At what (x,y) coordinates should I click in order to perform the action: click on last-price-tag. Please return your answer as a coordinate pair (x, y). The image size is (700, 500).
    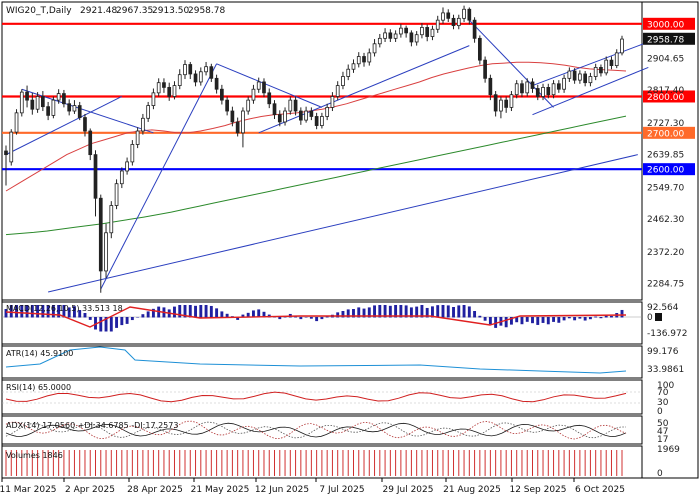
    Looking at the image, I should click on (669, 38).